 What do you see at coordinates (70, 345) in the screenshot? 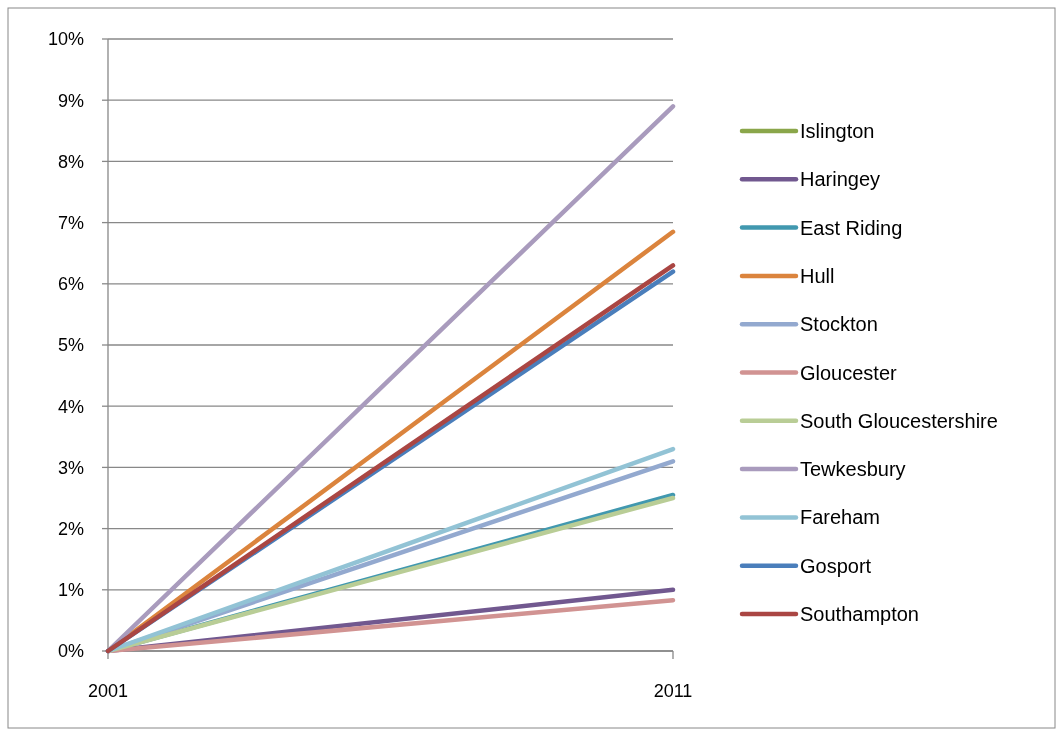
I see `y-tick-label: 5%` at bounding box center [70, 345].